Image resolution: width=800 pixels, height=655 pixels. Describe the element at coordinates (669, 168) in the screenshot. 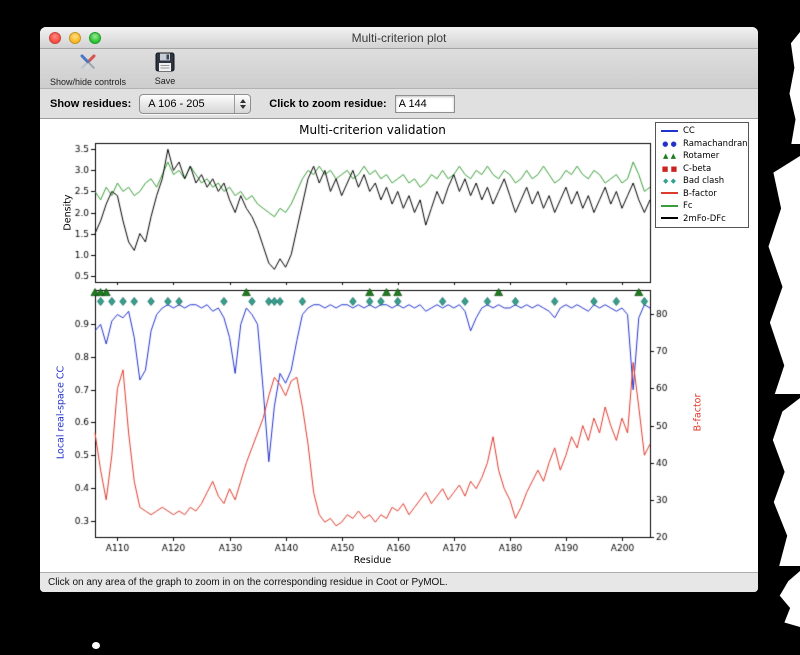

I see `legend-square-icon: ■ ■` at that location.